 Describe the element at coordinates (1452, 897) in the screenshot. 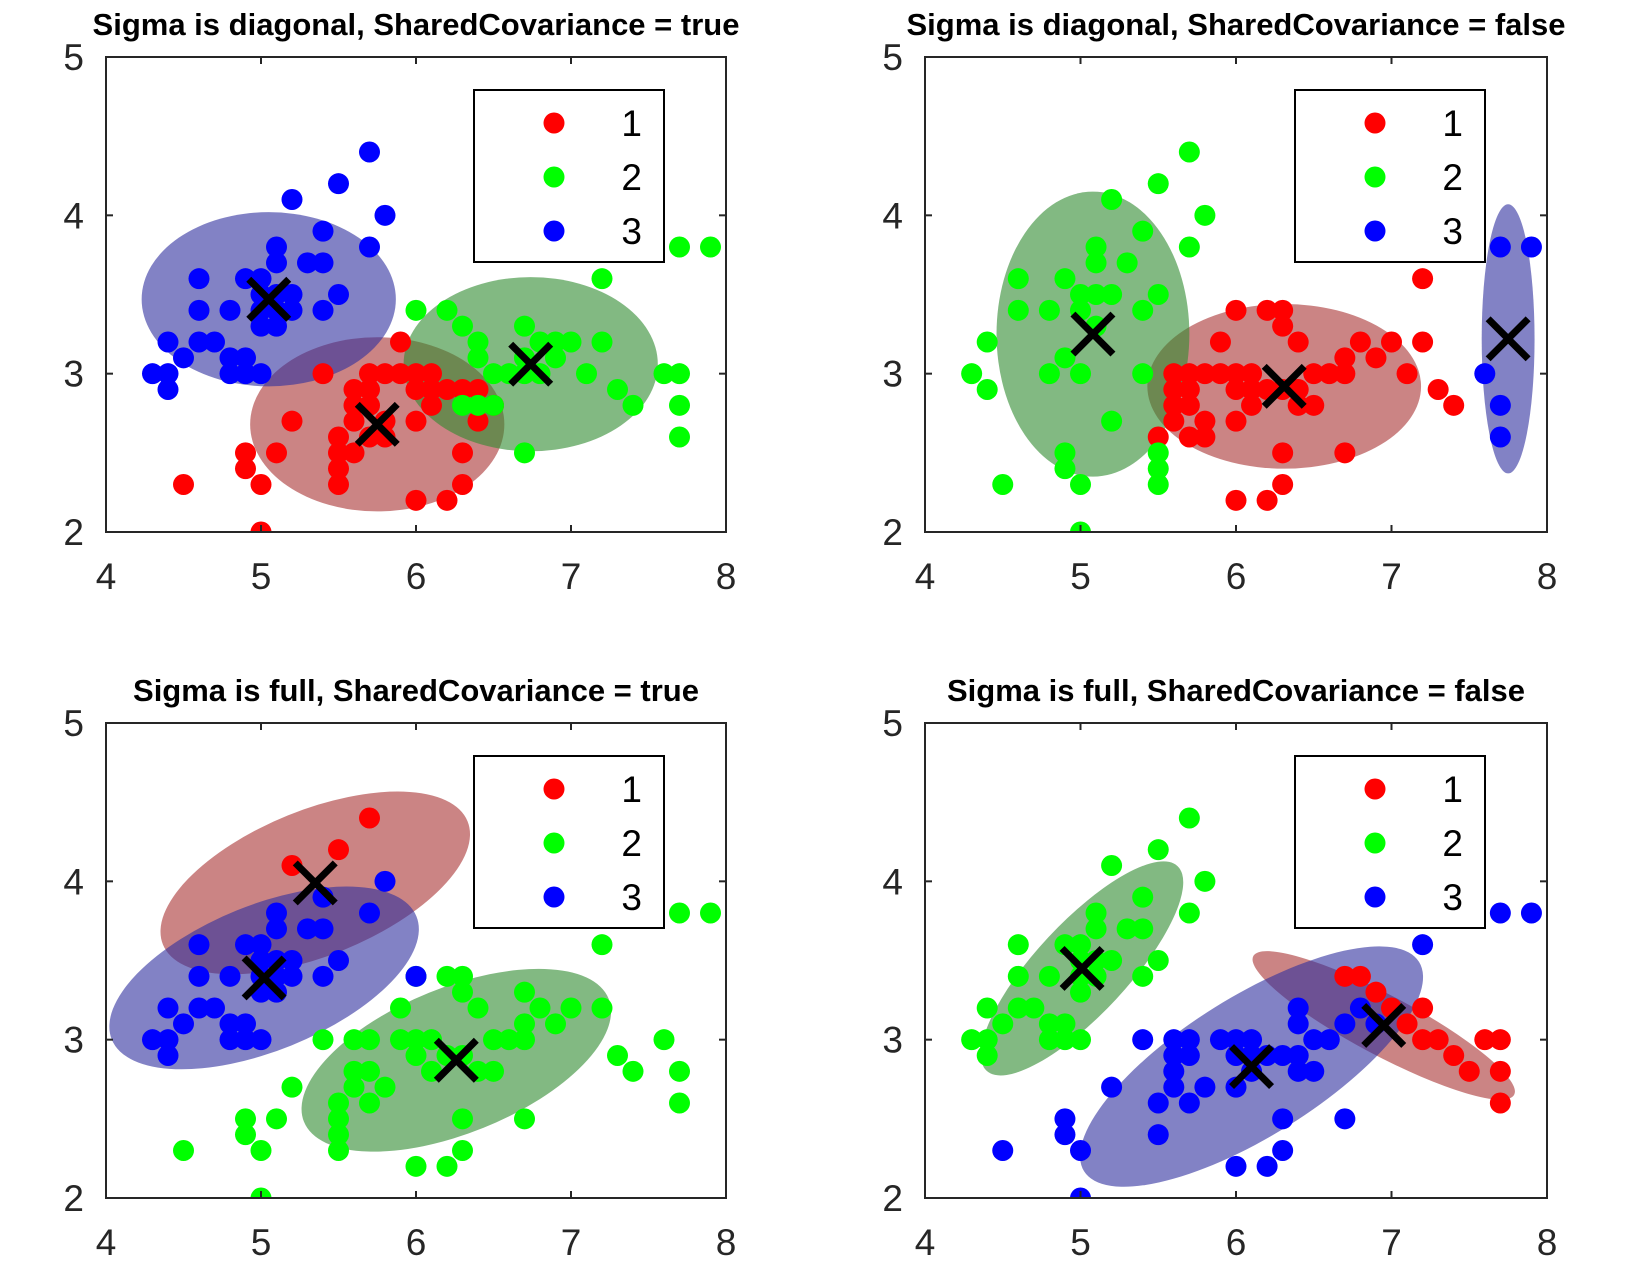

I see `legend-label-3: 3` at that location.